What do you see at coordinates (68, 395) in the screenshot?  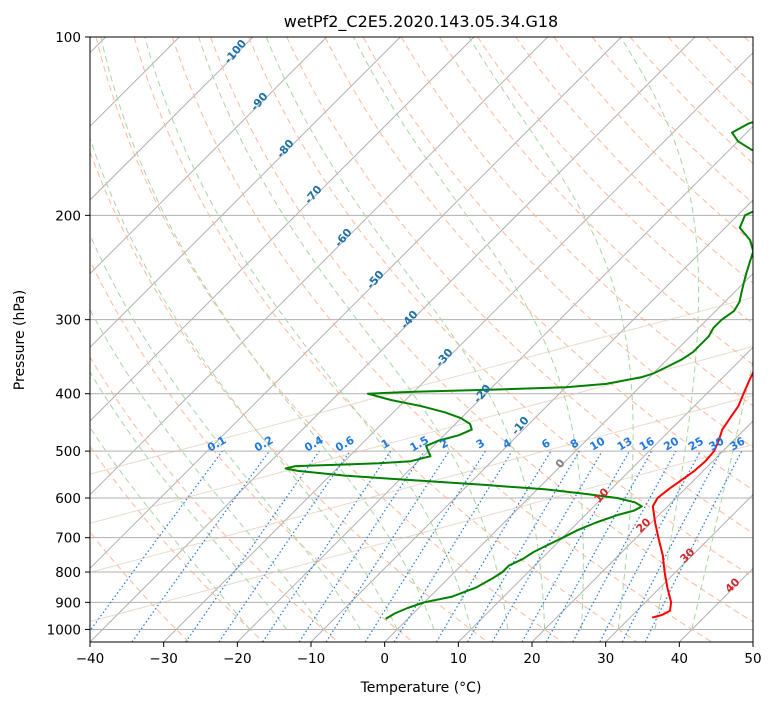 I see `y-tick-label: 400` at bounding box center [68, 395].